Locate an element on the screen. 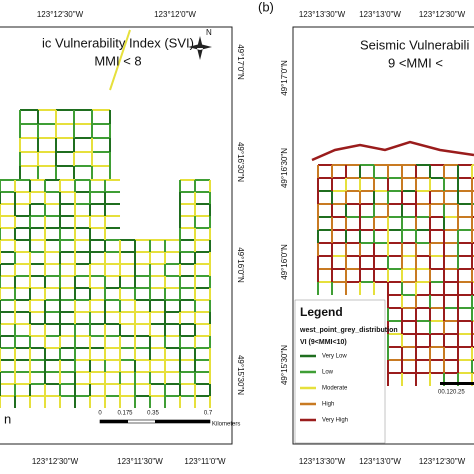 The height and width of the screenshot is (474, 474). legend-label: High is located at coordinates (328, 405).